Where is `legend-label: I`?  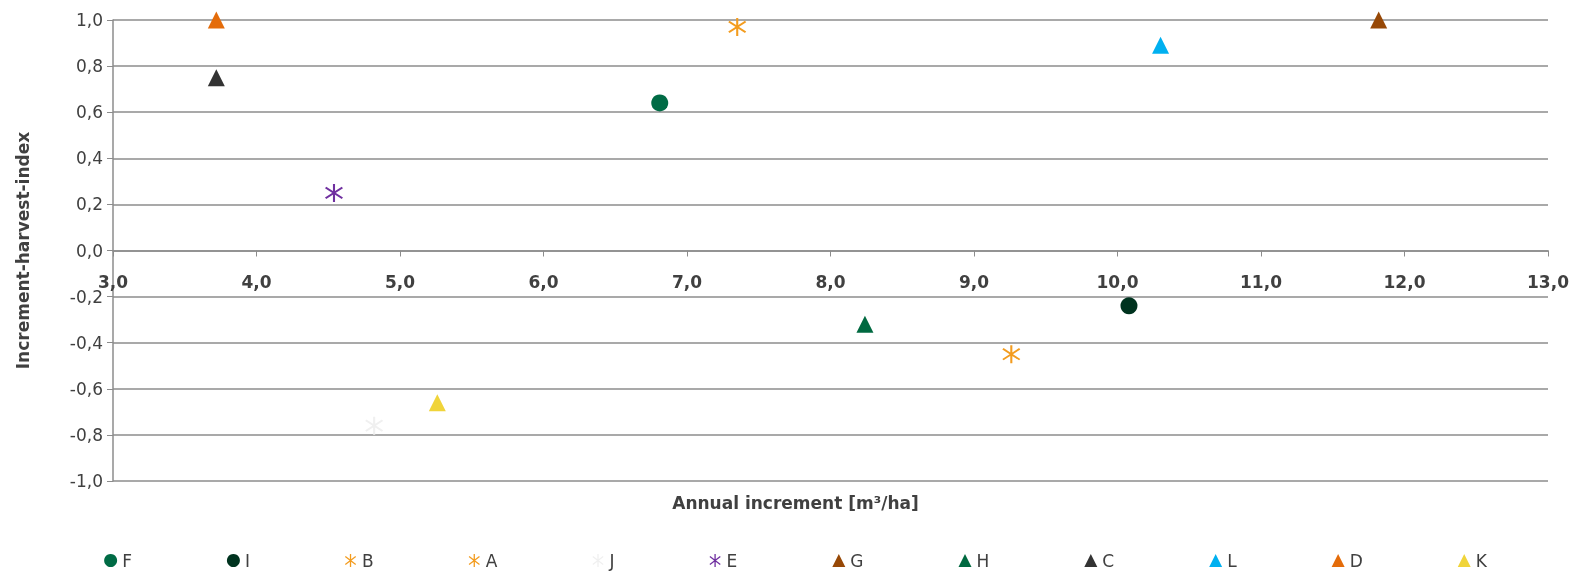
legend-label: I is located at coordinates (247, 560).